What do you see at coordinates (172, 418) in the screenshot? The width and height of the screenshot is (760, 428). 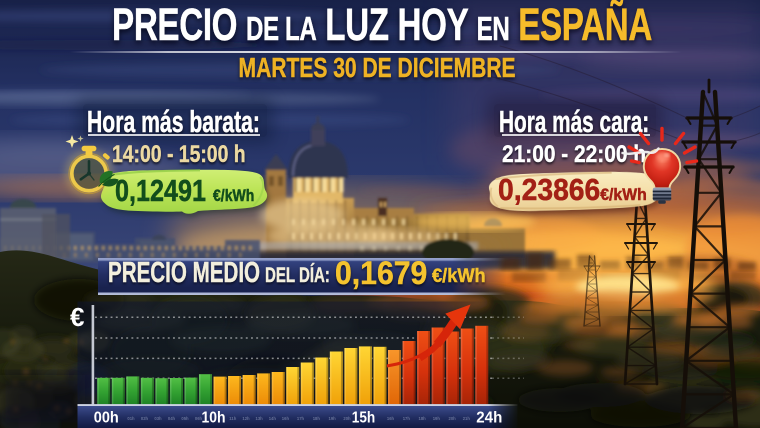 I see `svg-text: 04h` at bounding box center [172, 418].